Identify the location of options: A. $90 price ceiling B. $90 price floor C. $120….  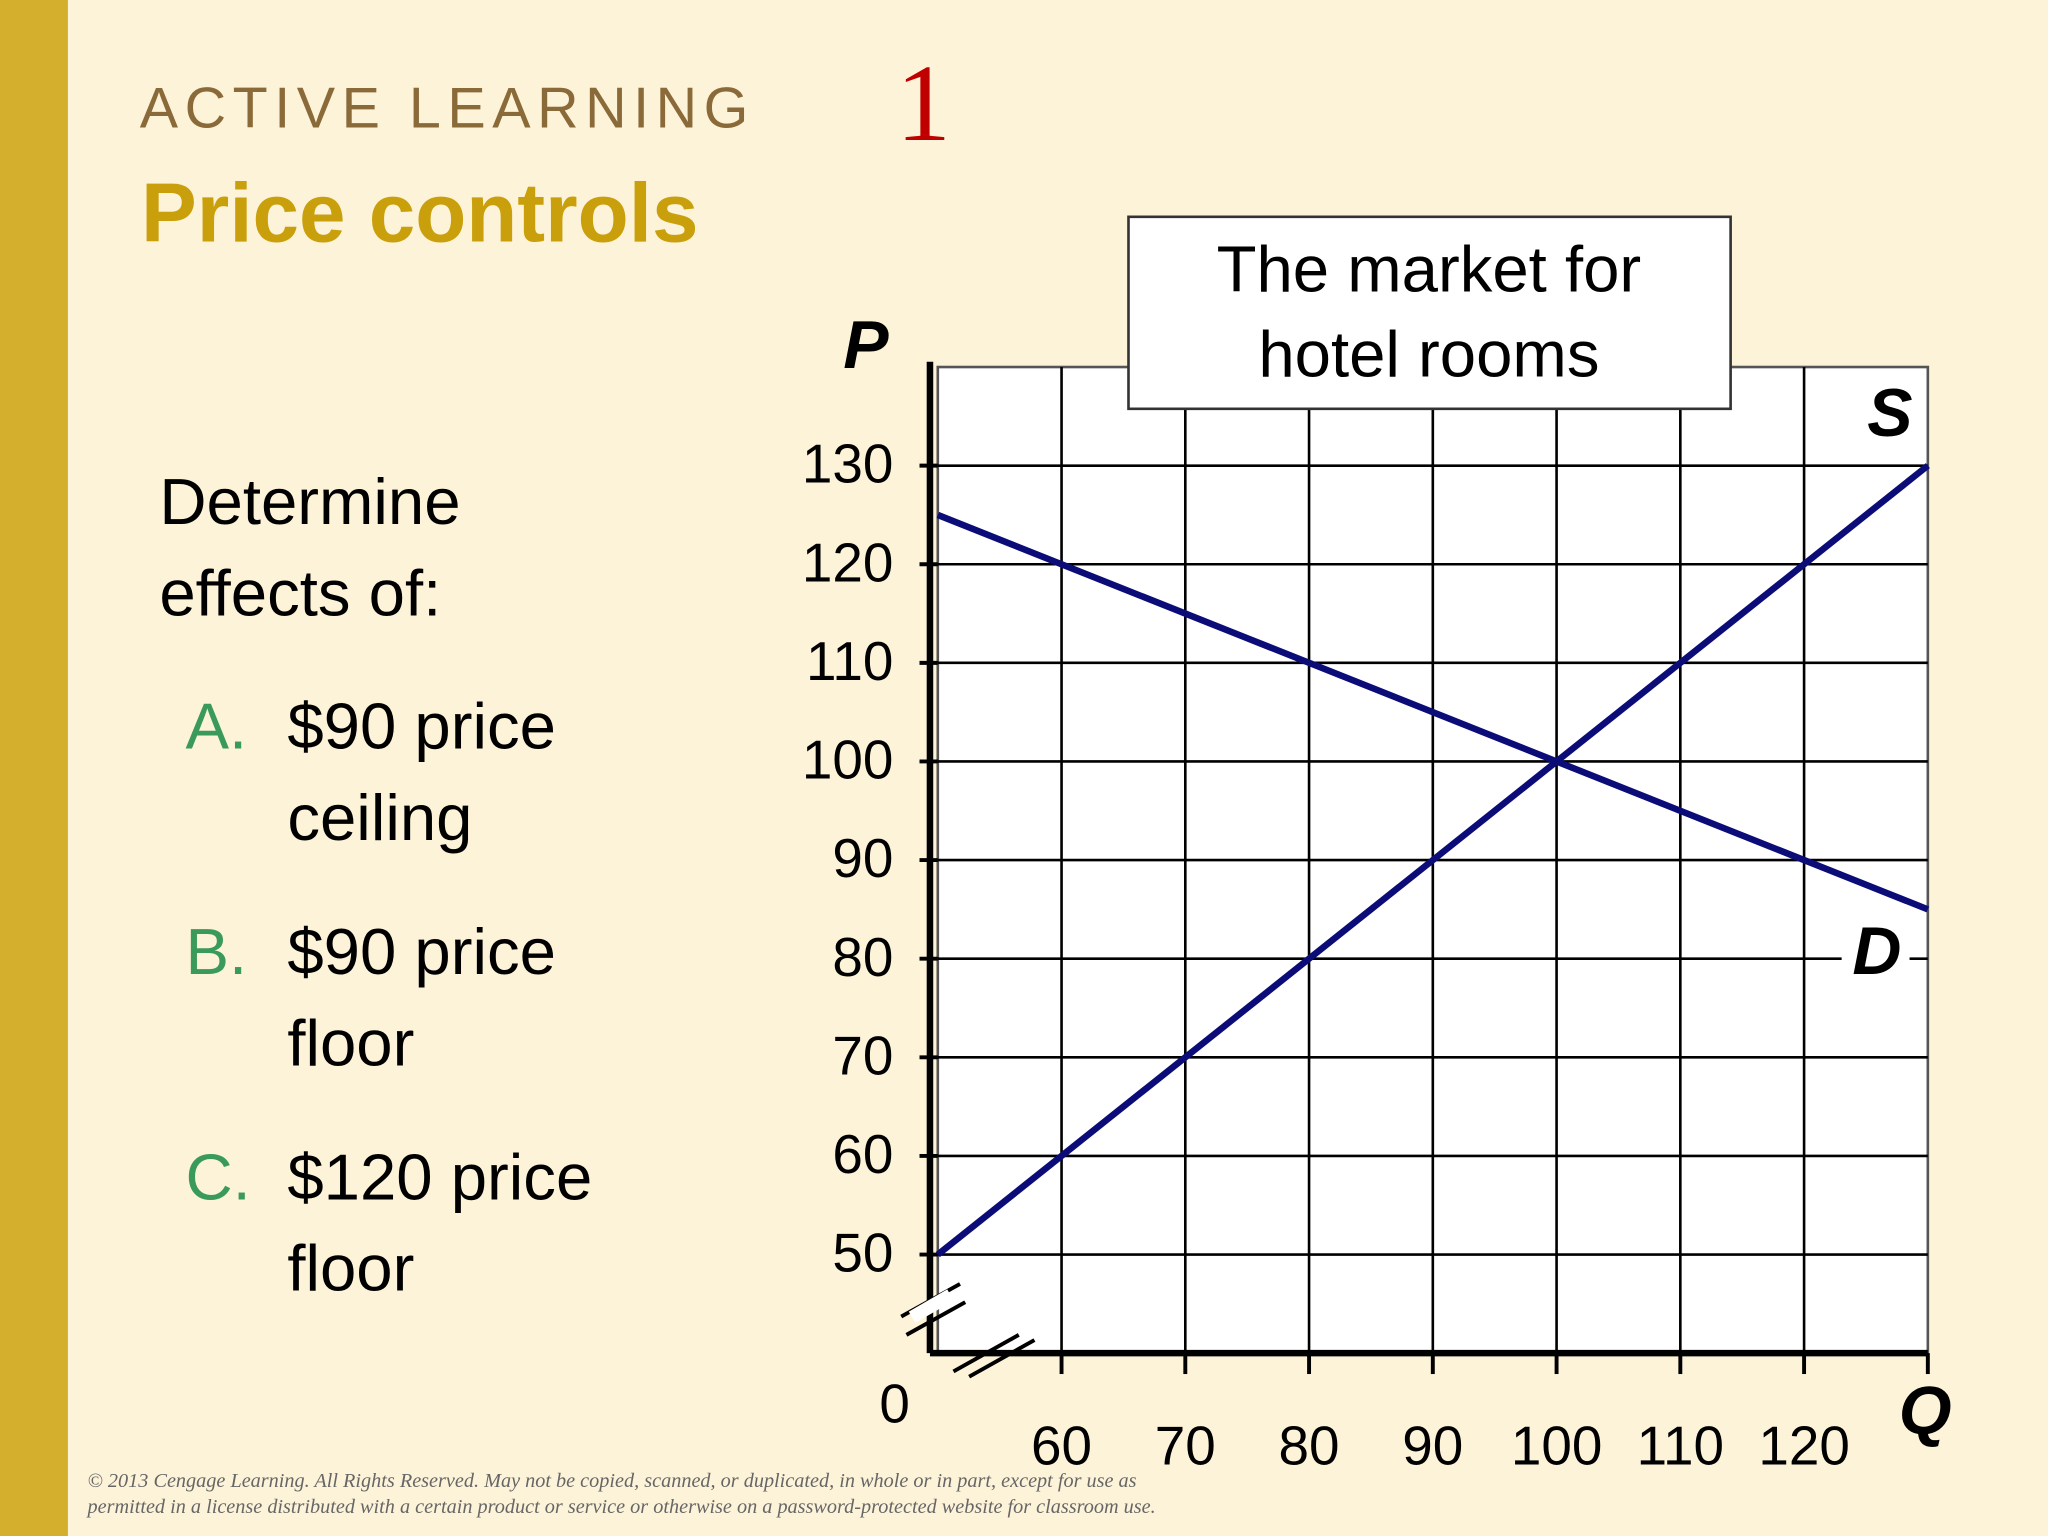
(388, 997).